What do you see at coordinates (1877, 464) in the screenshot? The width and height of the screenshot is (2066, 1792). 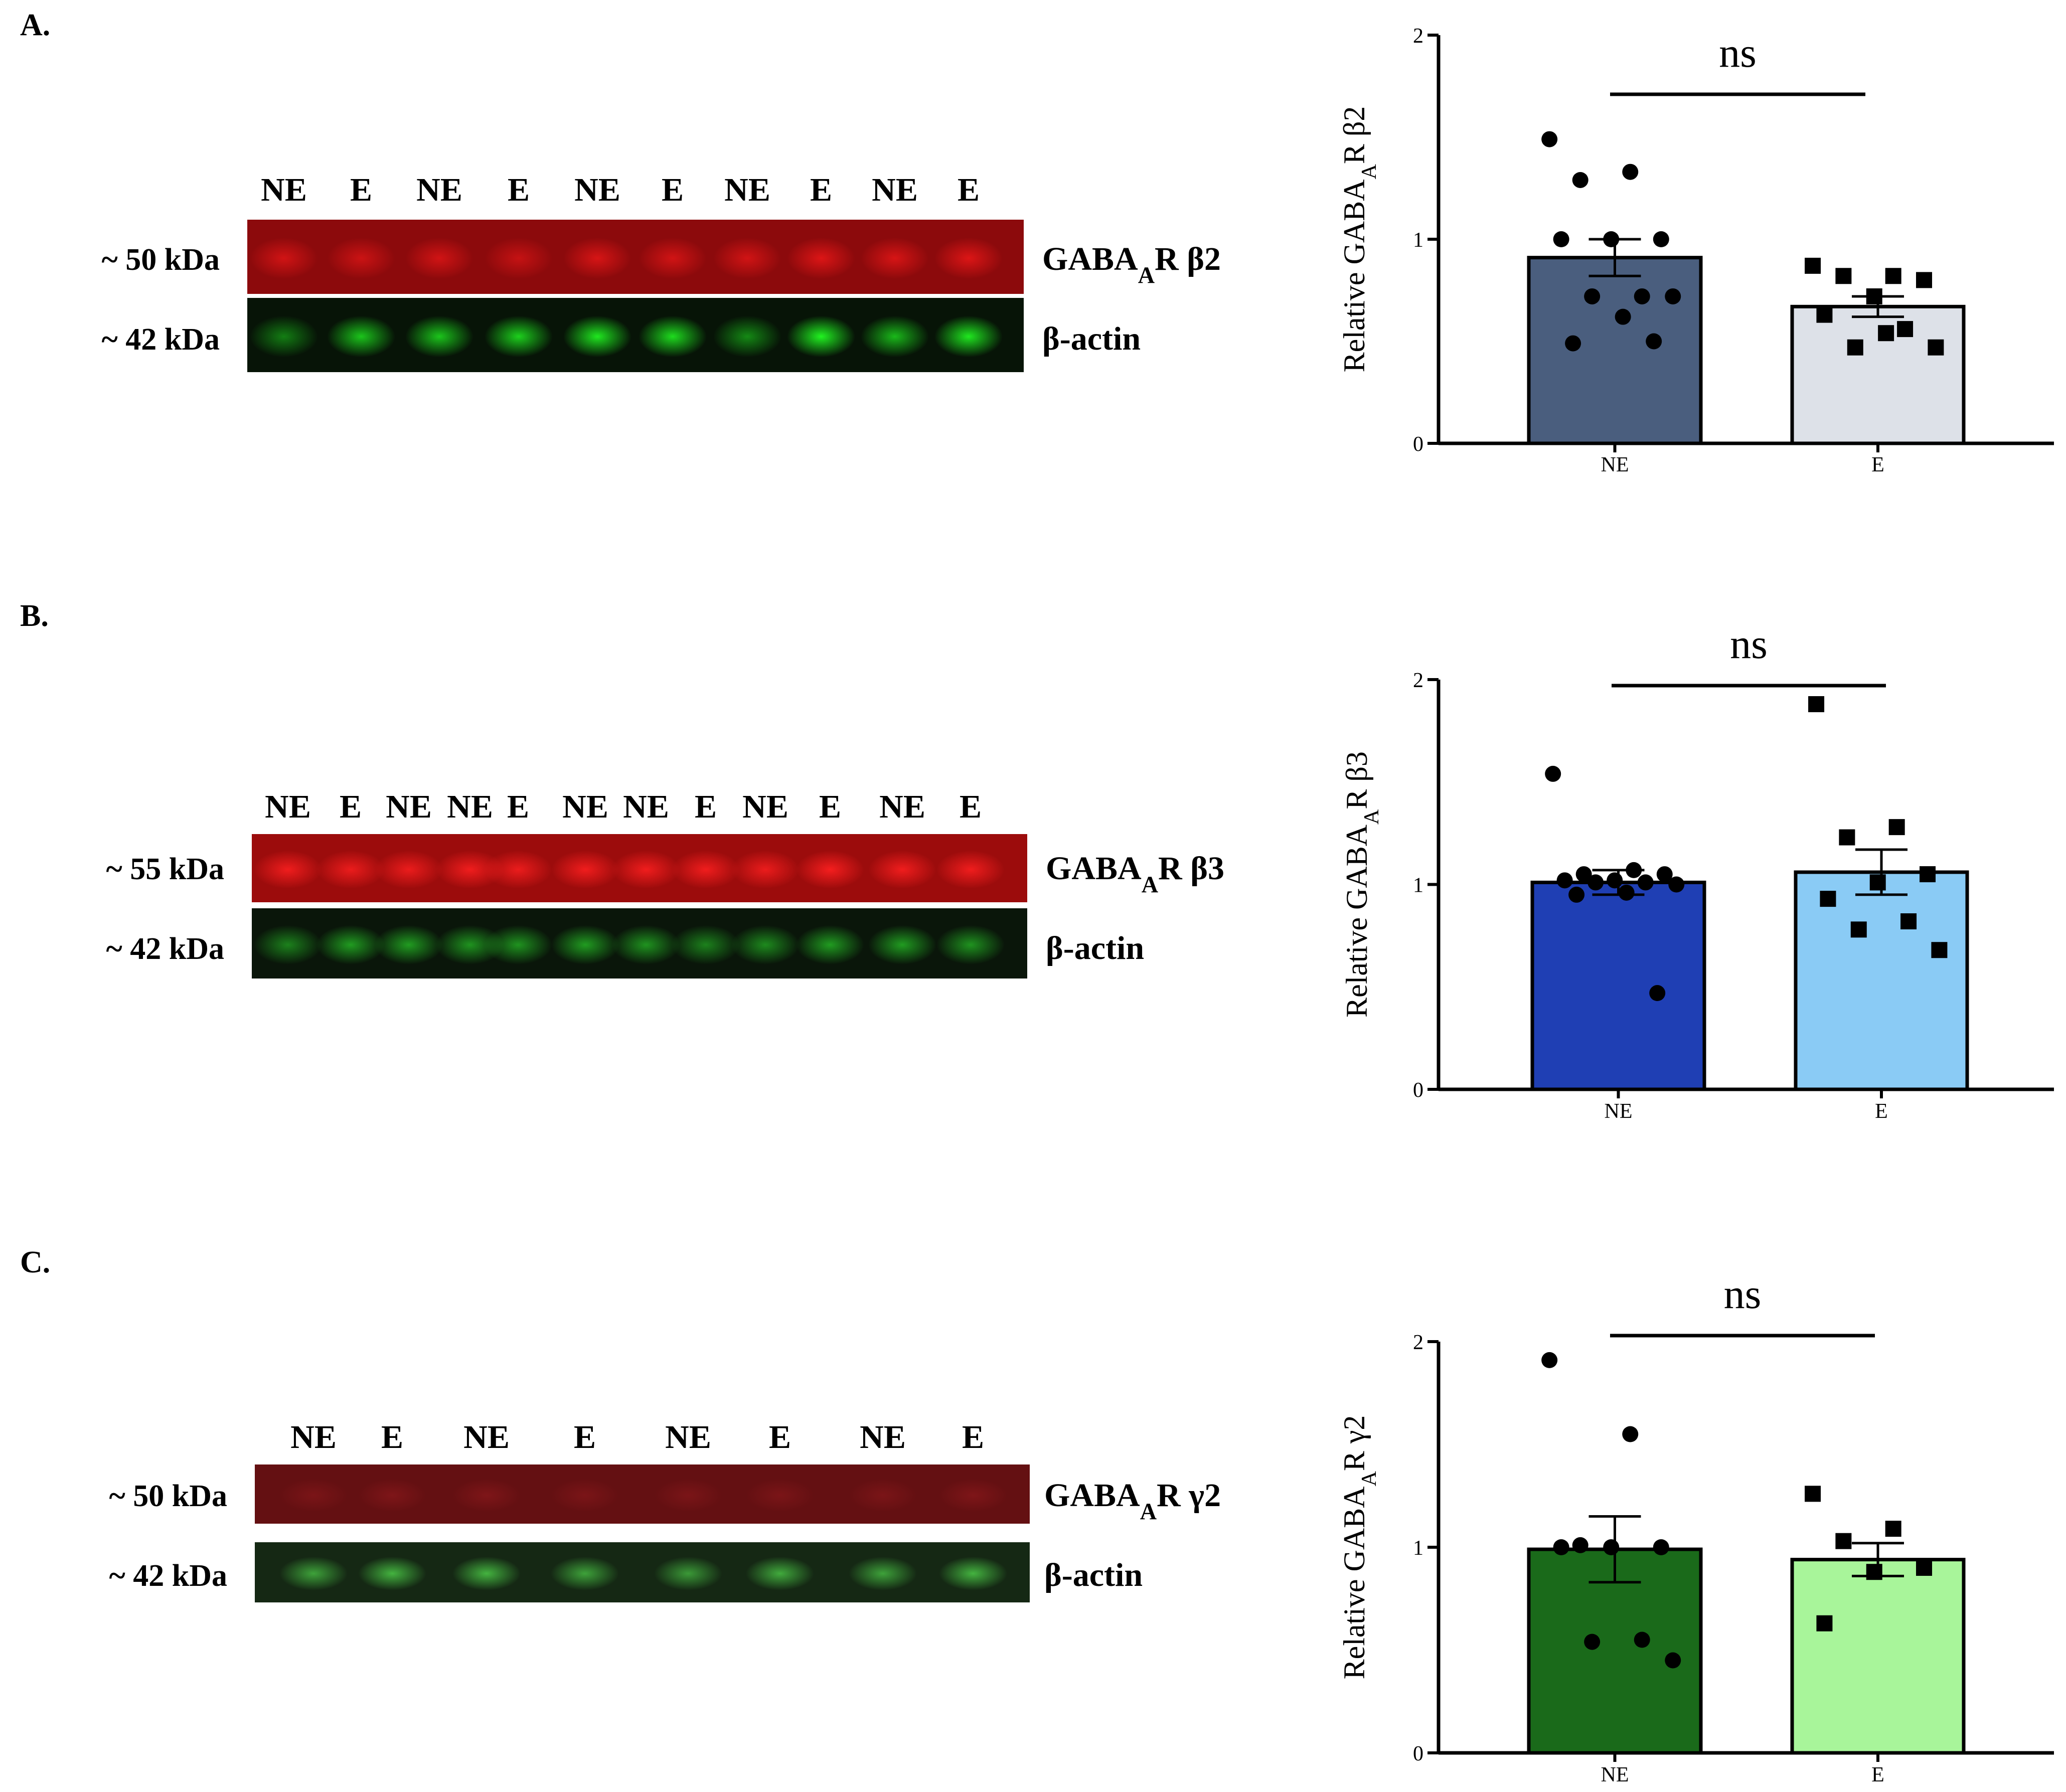 I see `x-tick-label: E` at bounding box center [1877, 464].